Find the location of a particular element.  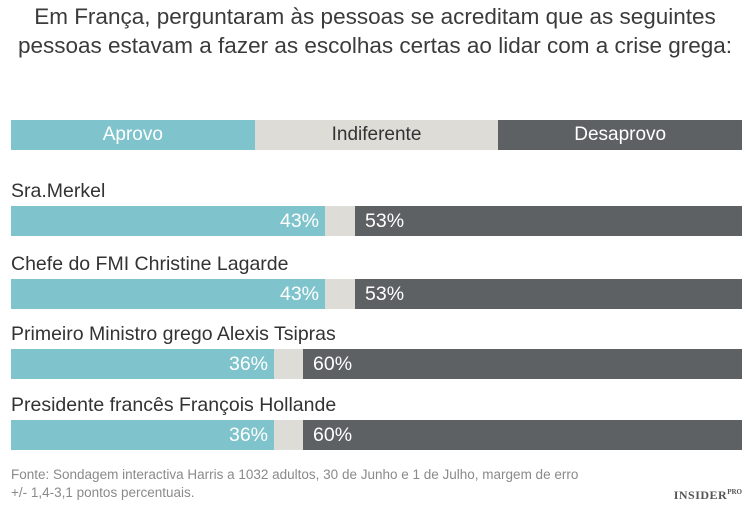

row-label: Chefe do FMI Christine Lagarde is located at coordinates (150, 264).